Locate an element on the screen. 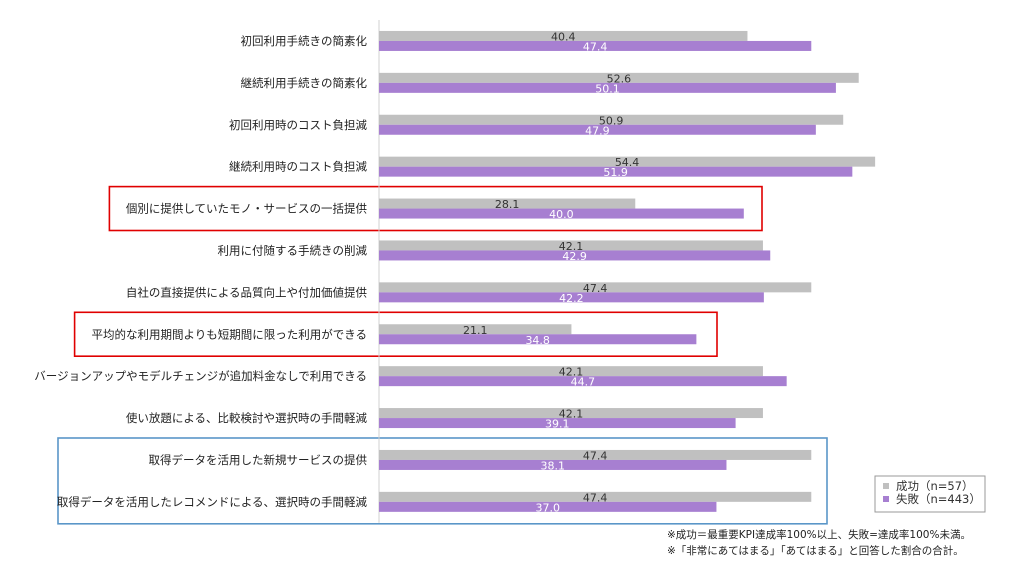 This screenshot has height=584, width=1019. value-label-failure: 40.0 is located at coordinates (561, 214).